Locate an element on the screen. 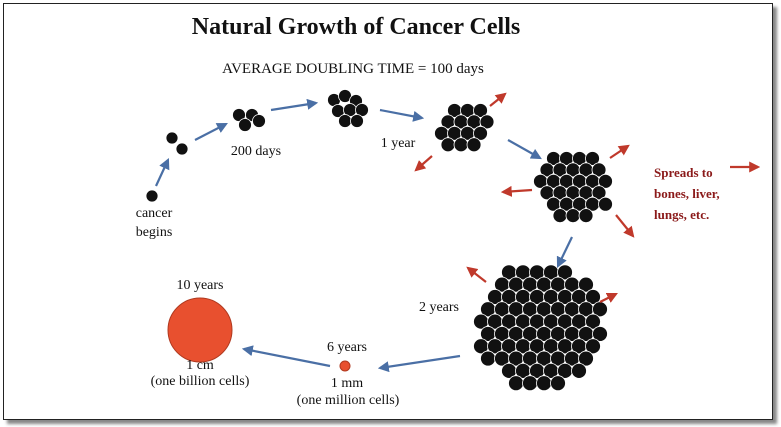  label-2-years: 2 years is located at coordinates (439, 307).